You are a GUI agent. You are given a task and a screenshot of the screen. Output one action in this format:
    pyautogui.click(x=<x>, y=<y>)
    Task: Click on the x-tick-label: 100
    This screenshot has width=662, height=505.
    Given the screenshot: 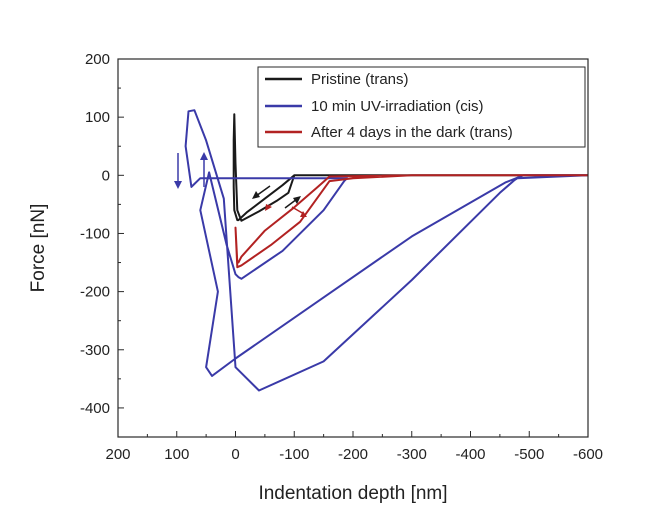 What is the action you would take?
    pyautogui.click(x=176, y=454)
    